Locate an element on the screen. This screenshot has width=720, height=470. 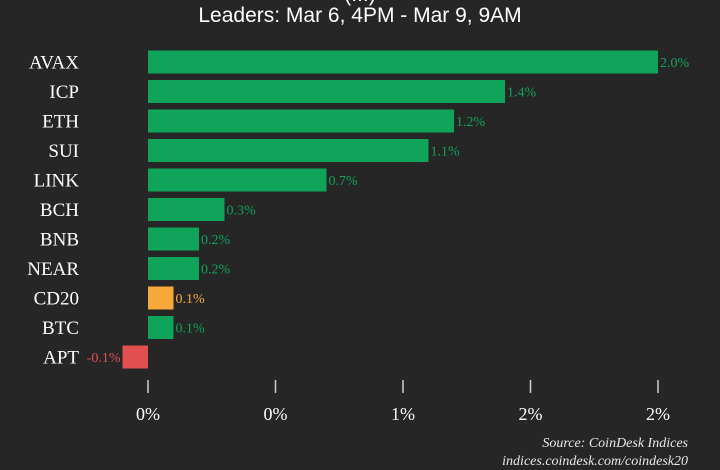
x-tick-label-1: 0% is located at coordinates (276, 414).